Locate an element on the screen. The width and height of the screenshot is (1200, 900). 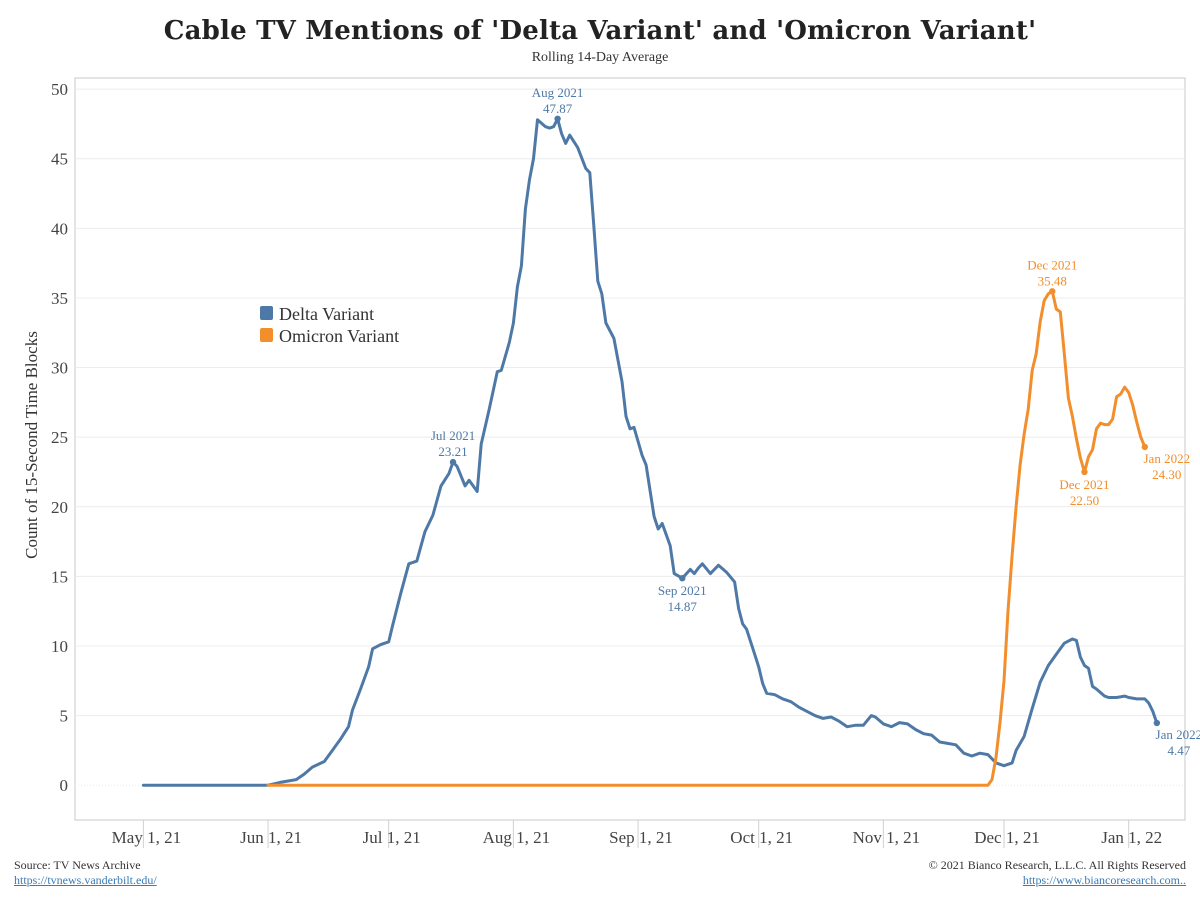
x-tick-label: Dec 1, 21 is located at coordinates (1007, 837).